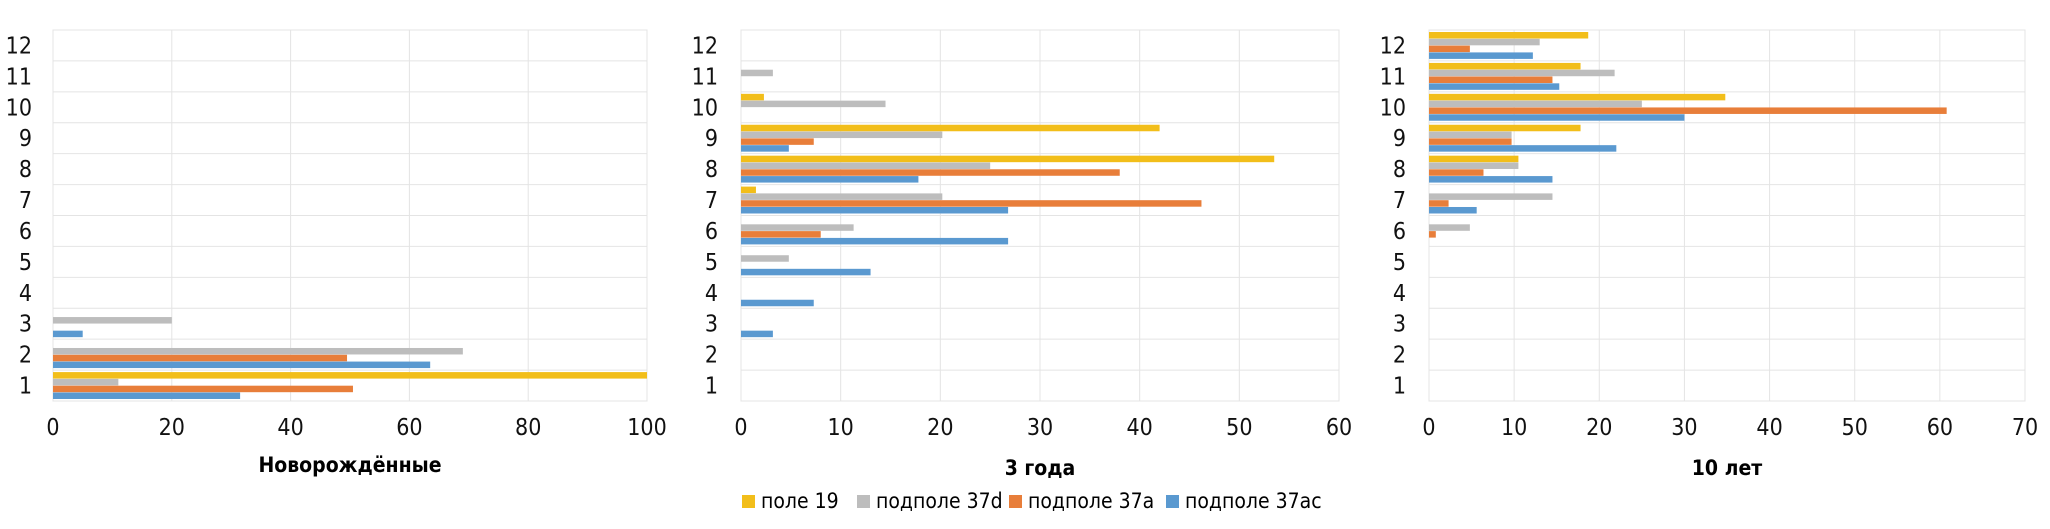 The image size is (2050, 529). I want to click on x-axis-title: 10 лет, so click(1727, 468).